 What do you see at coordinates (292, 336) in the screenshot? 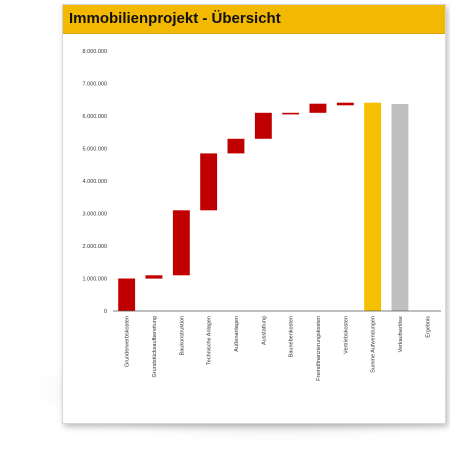
I see `category-label: Baunebenkosten` at bounding box center [292, 336].